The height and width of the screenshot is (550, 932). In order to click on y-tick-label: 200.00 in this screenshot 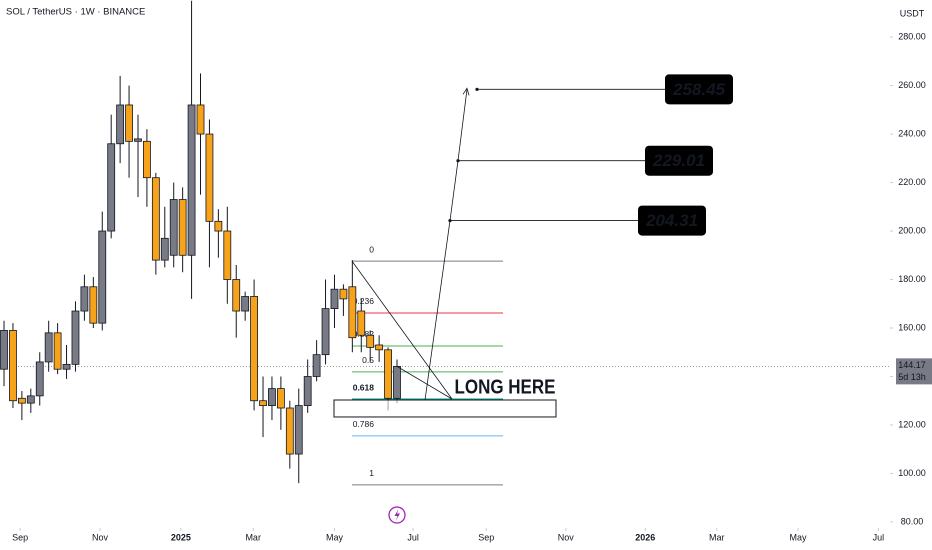, I will do `click(912, 230)`.